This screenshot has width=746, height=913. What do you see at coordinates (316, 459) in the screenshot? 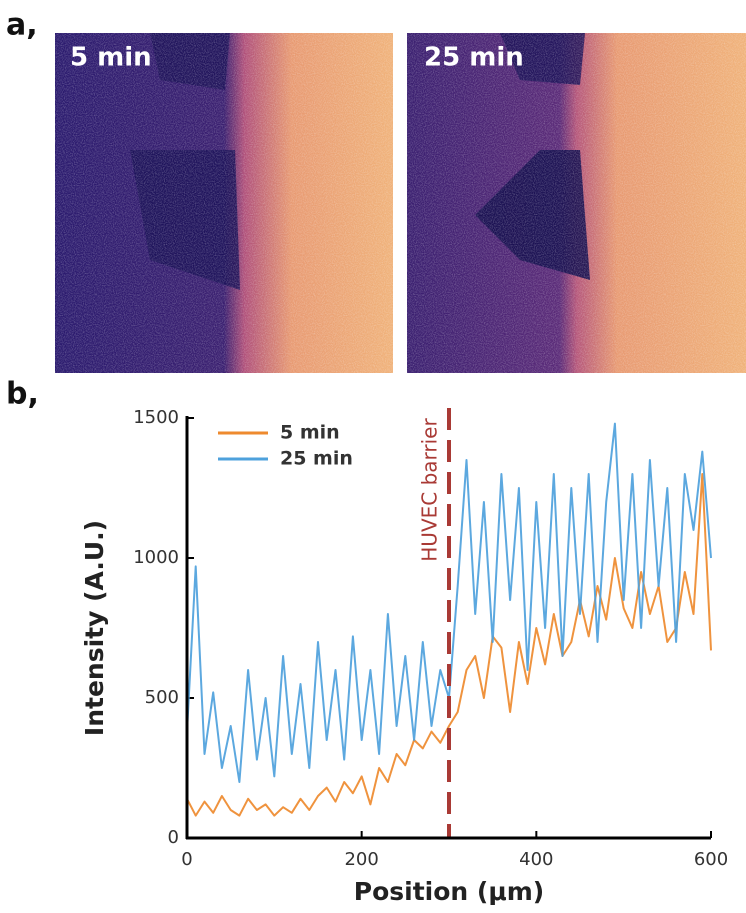
I see `legend-label: 25 min` at bounding box center [316, 459].